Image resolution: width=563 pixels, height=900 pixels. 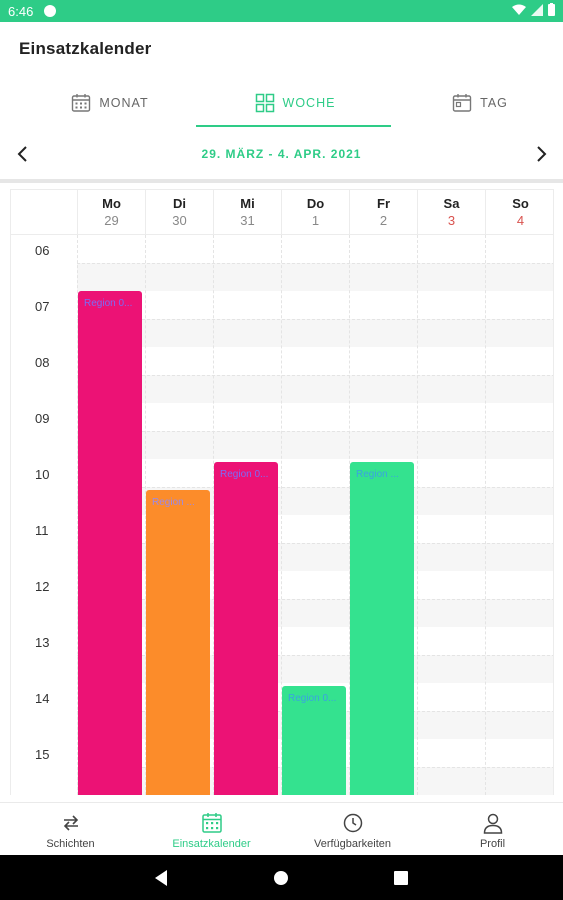 I want to click on day-name: Do, so click(x=315, y=203).